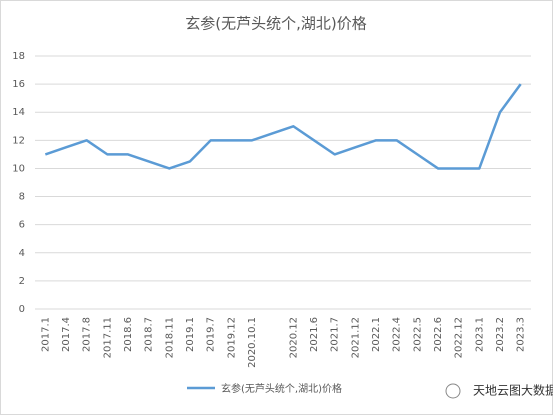 Image resolution: width=553 pixels, height=415 pixels. Describe the element at coordinates (438, 334) in the screenshot. I see `x-tick-label: 2022.6` at that location.